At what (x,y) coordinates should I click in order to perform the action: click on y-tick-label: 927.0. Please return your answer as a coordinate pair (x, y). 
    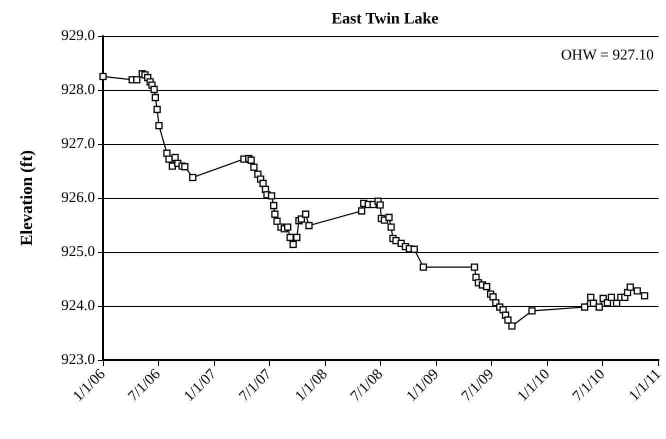
    Looking at the image, I should click on (78, 144).